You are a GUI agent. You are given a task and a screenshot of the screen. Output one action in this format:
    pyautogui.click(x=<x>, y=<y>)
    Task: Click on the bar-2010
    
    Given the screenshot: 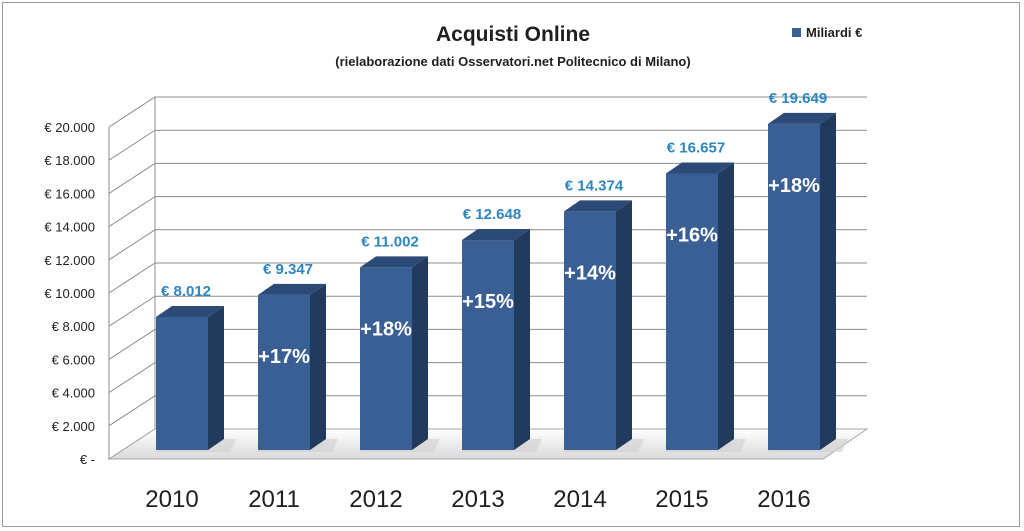 What is the action you would take?
    pyautogui.click(x=195, y=379)
    